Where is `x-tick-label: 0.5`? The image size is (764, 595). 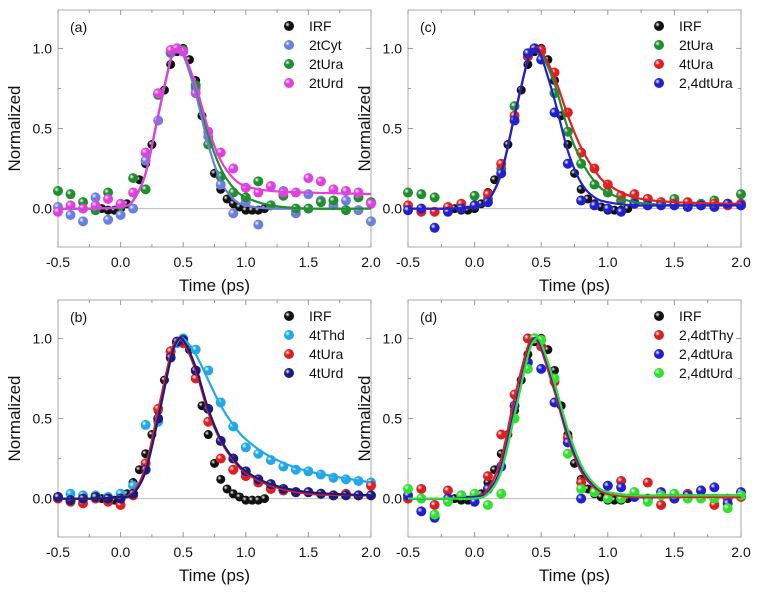 x-tick-label: 0.5 is located at coordinates (183, 262).